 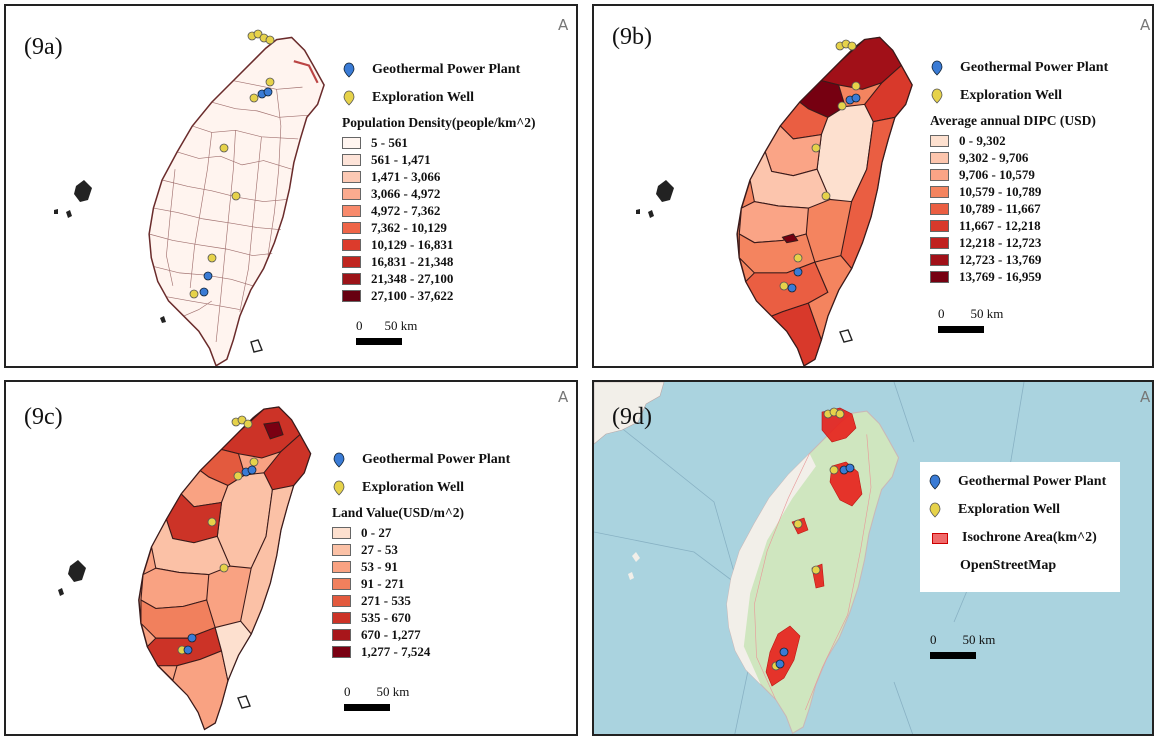 What do you see at coordinates (379, 566) in the screenshot?
I see `legend-class-label: 53 - 91` at bounding box center [379, 566].